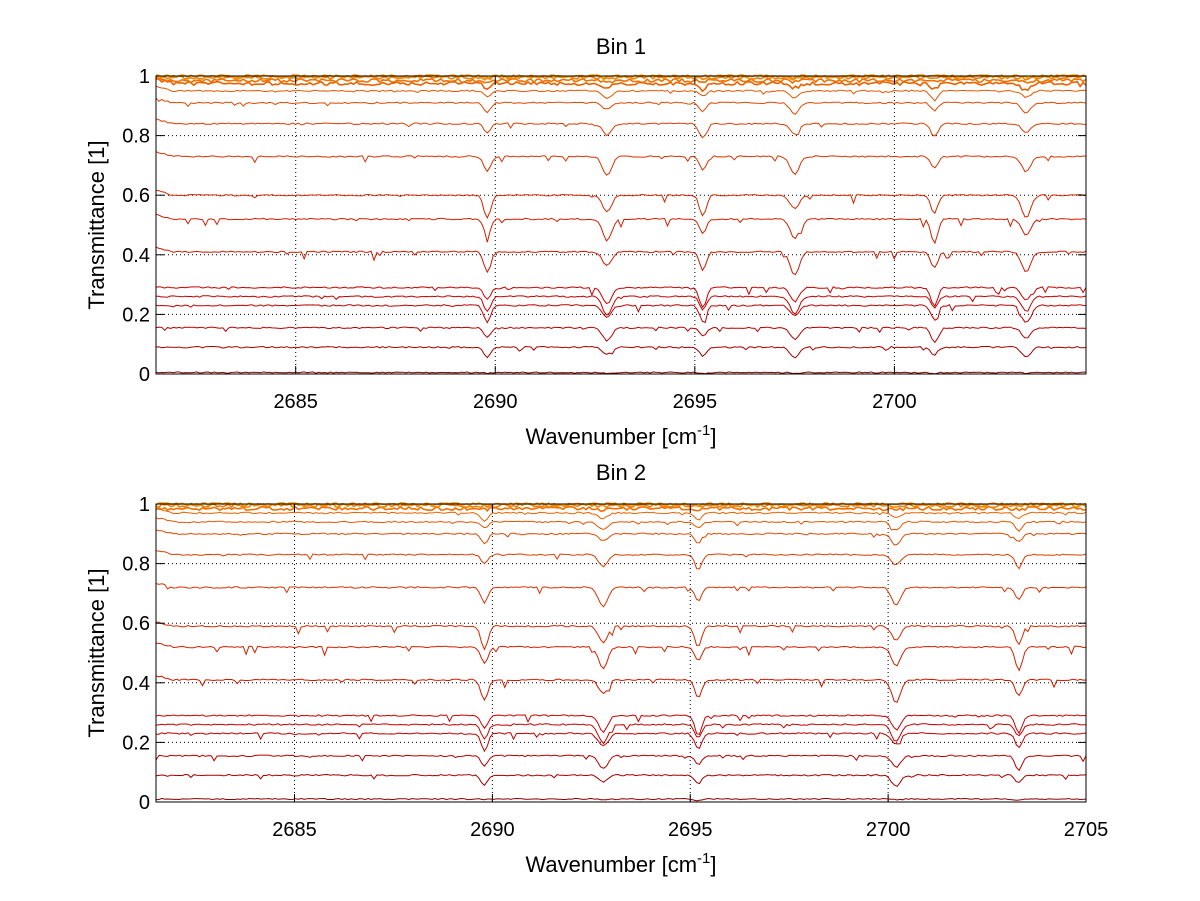 Image resolution: width=1200 pixels, height=901 pixels. What do you see at coordinates (621, 472) in the screenshot?
I see `chart-title: Bin 2` at bounding box center [621, 472].